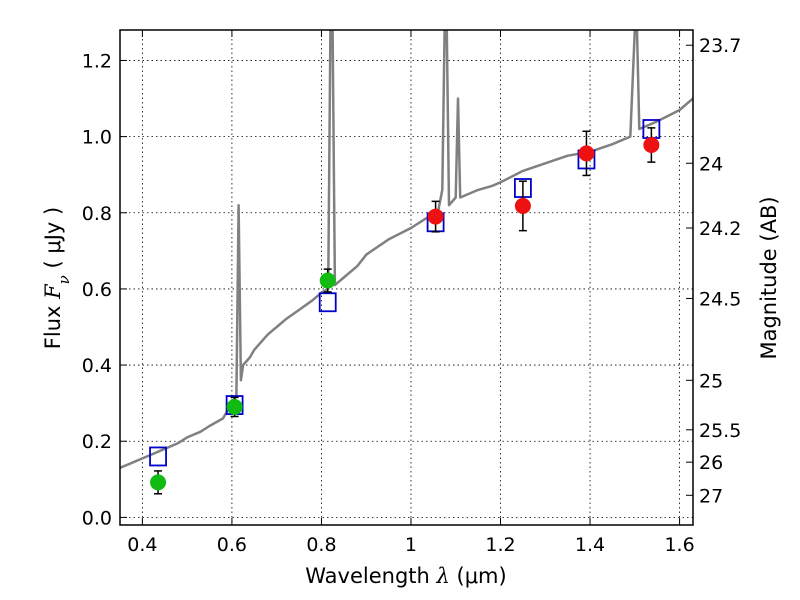  Describe the element at coordinates (711, 496) in the screenshot. I see `magnitude-tick-label: 27` at that location.